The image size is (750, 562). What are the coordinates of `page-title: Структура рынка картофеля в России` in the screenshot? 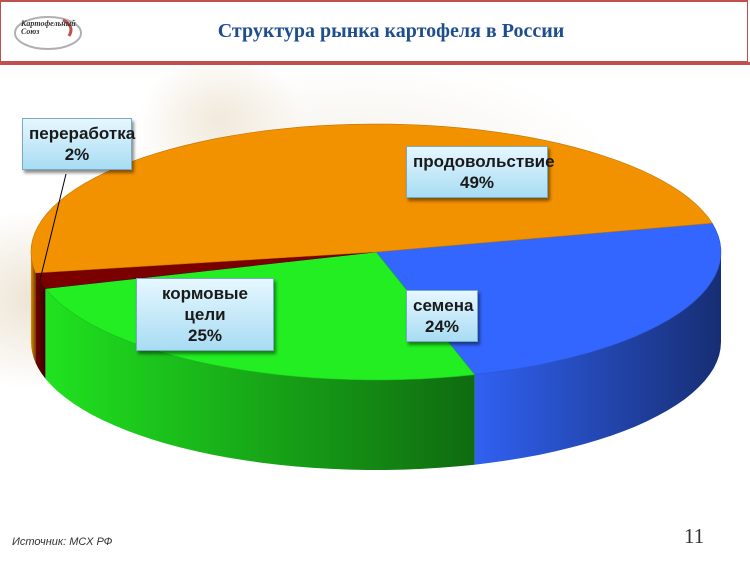 It's located at (391, 31).